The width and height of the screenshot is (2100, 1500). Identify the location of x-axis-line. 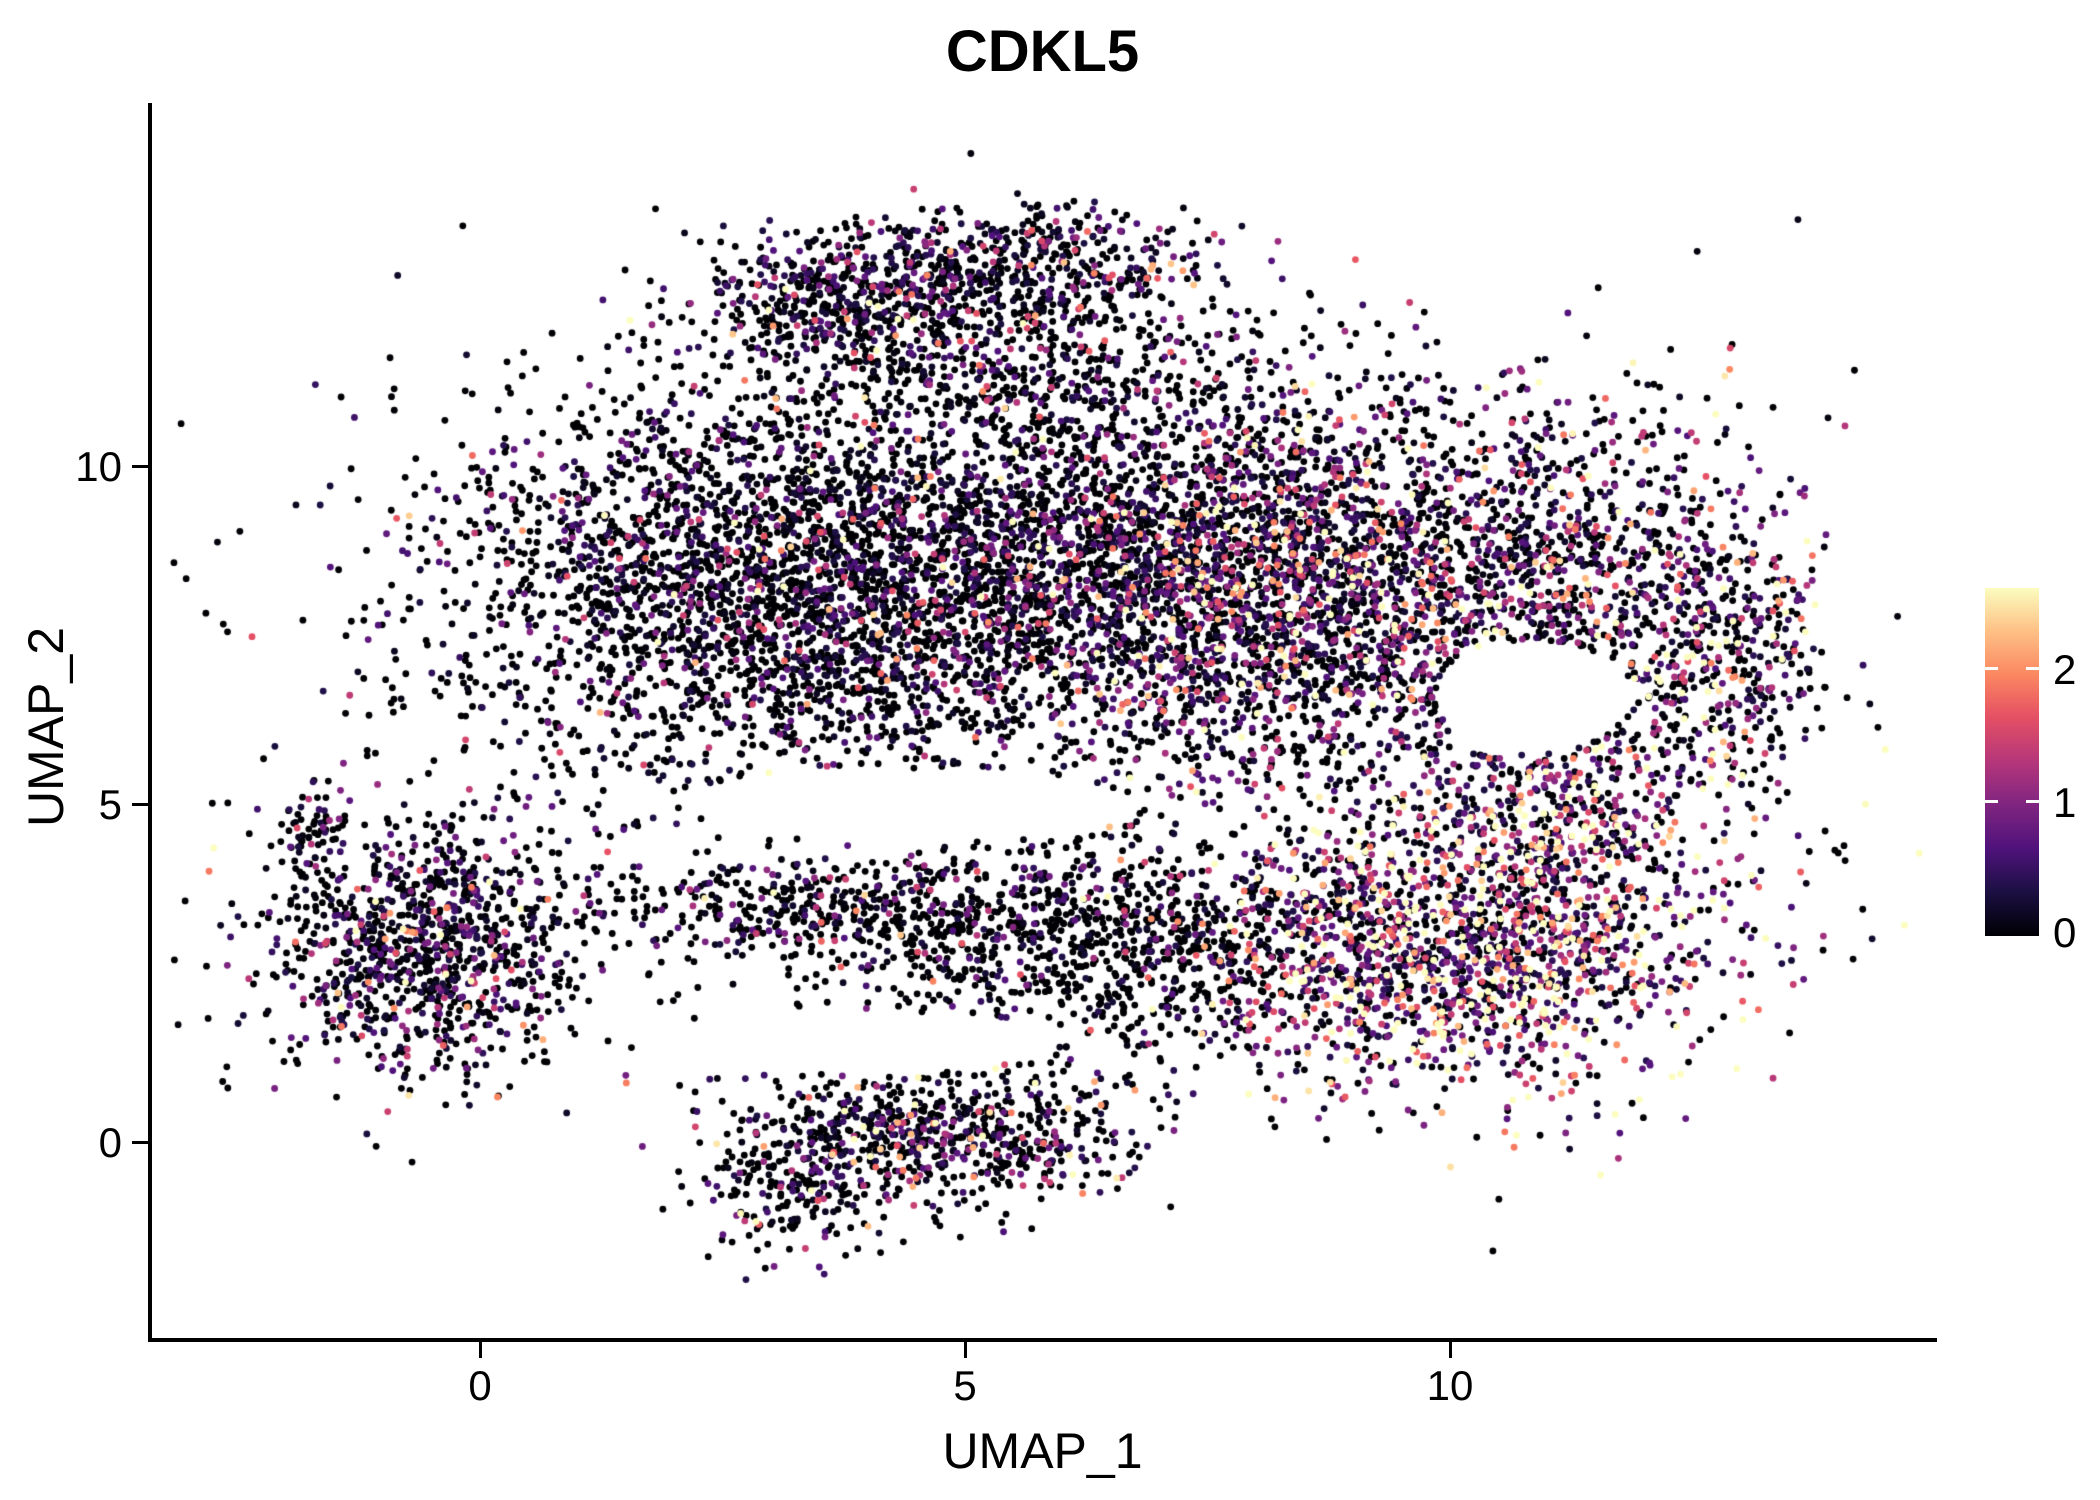
(1042, 1340).